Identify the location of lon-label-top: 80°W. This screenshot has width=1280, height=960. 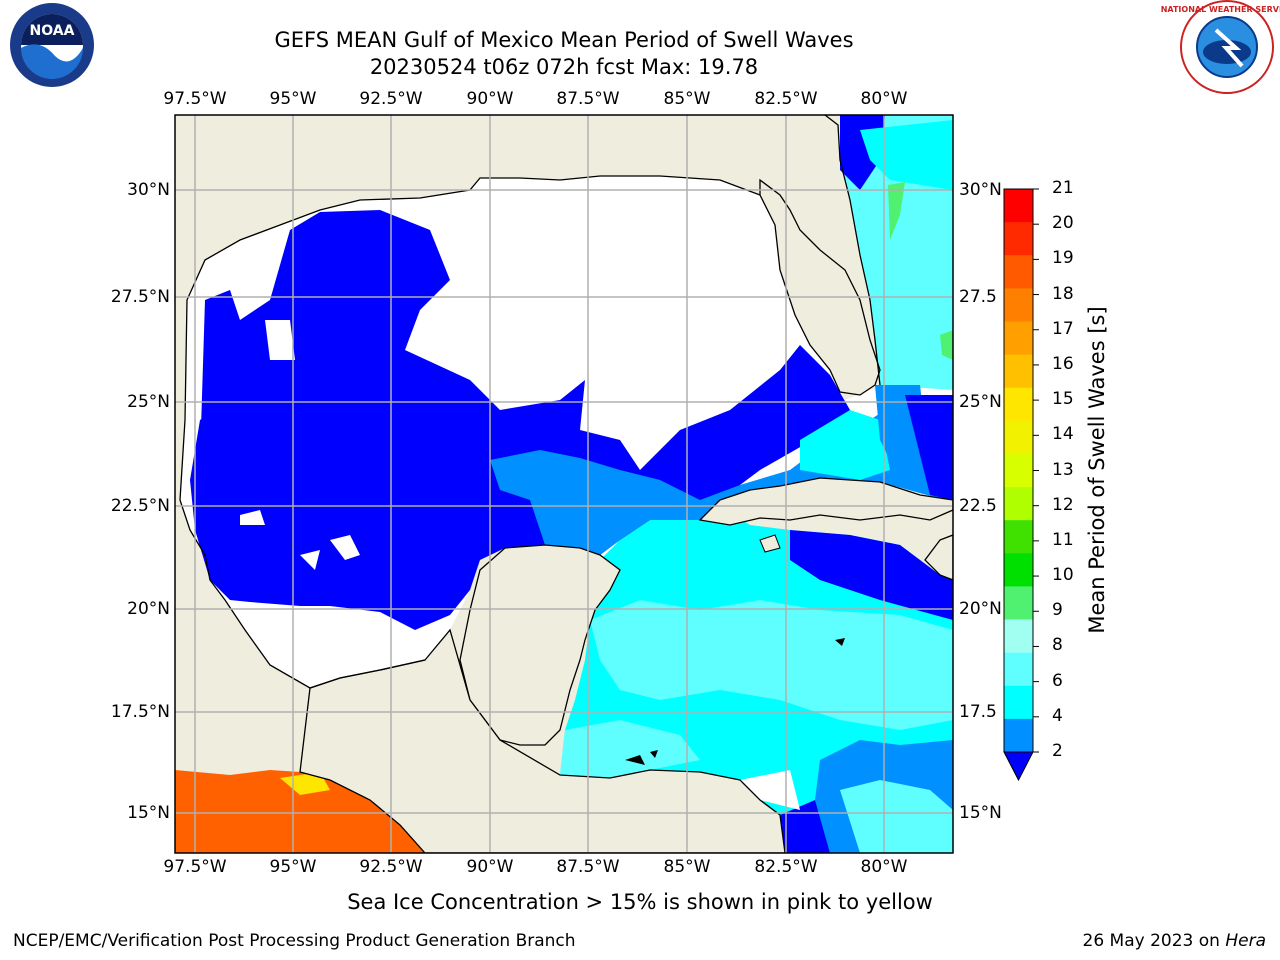
(884, 99).